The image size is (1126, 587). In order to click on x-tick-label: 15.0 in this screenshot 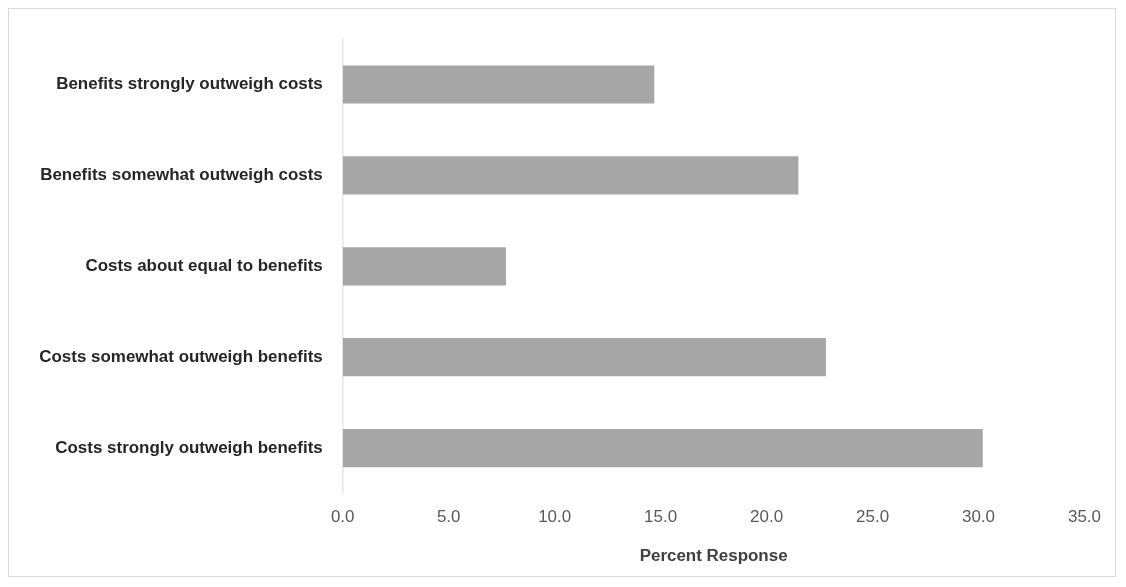, I will do `click(661, 517)`.